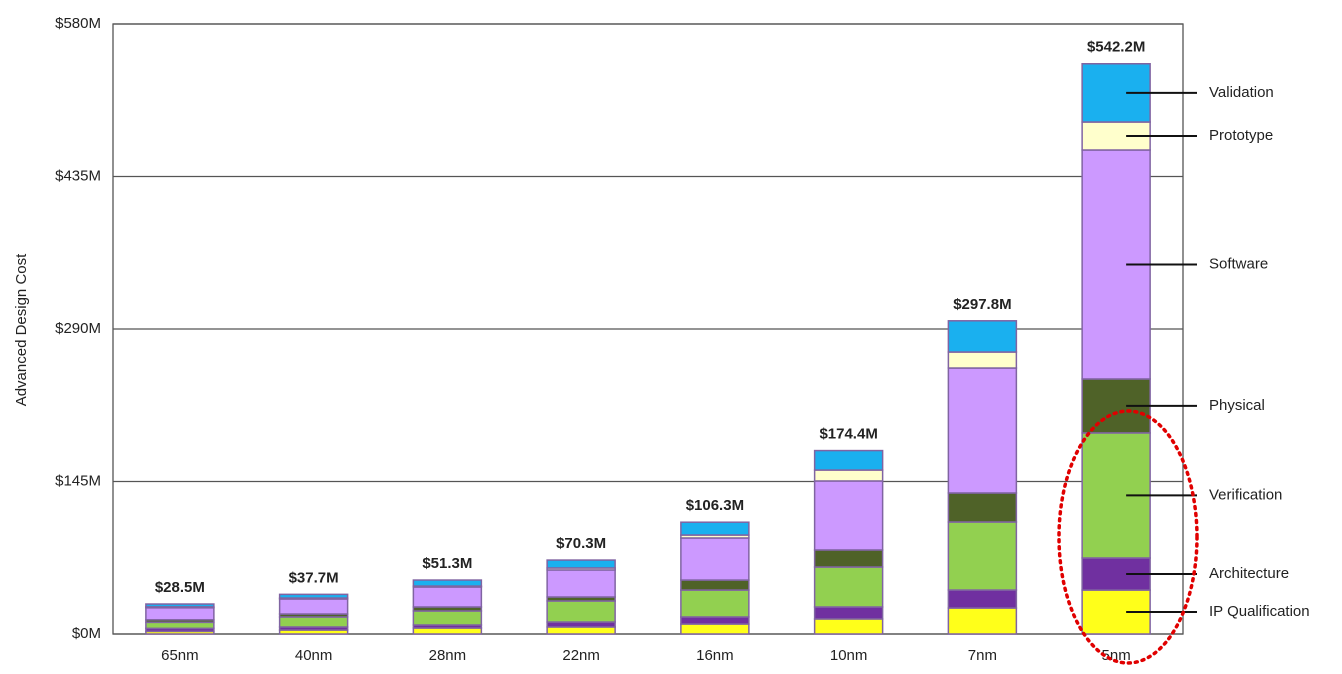 The width and height of the screenshot is (1342, 674). I want to click on total-label: $28.5M, so click(180, 587).